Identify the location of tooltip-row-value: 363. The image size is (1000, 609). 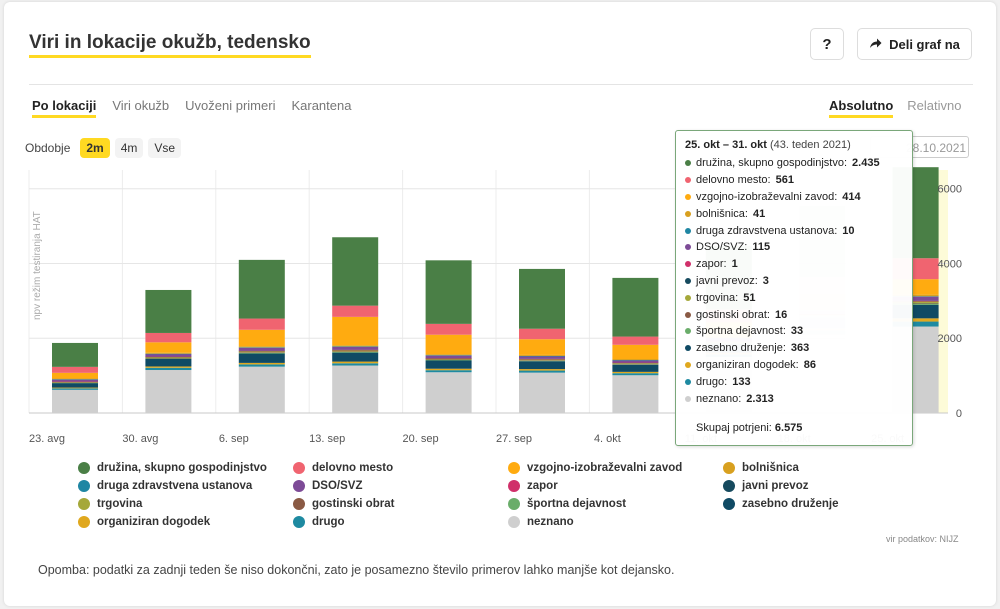
(800, 348).